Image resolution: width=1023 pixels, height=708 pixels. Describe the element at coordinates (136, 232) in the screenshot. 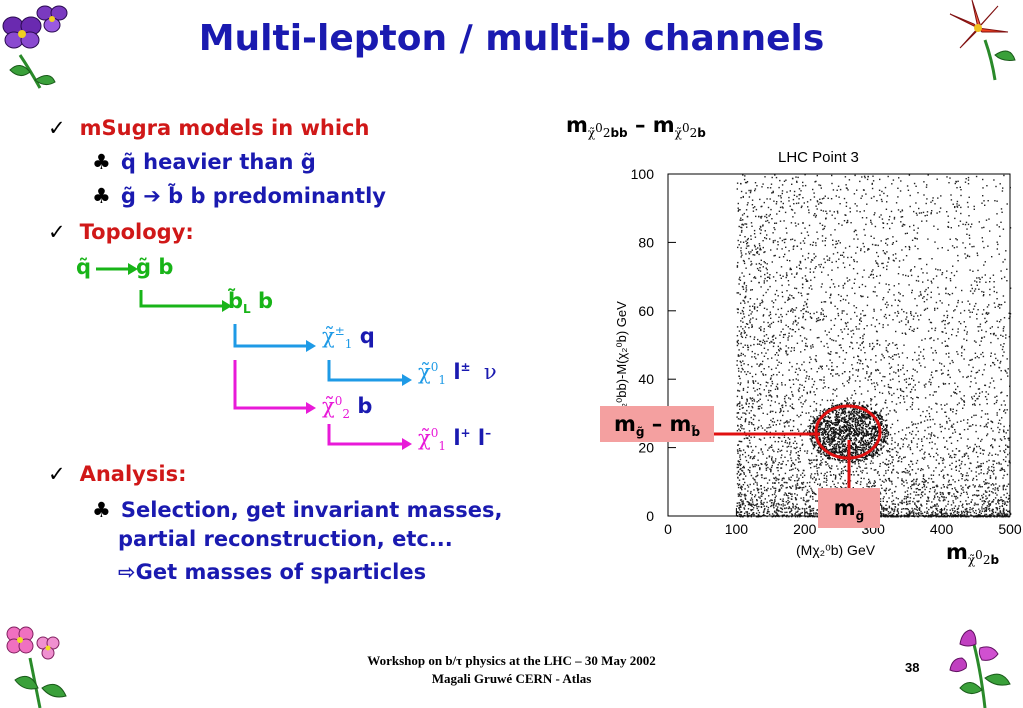

I see `bullet-text: Topology:` at that location.